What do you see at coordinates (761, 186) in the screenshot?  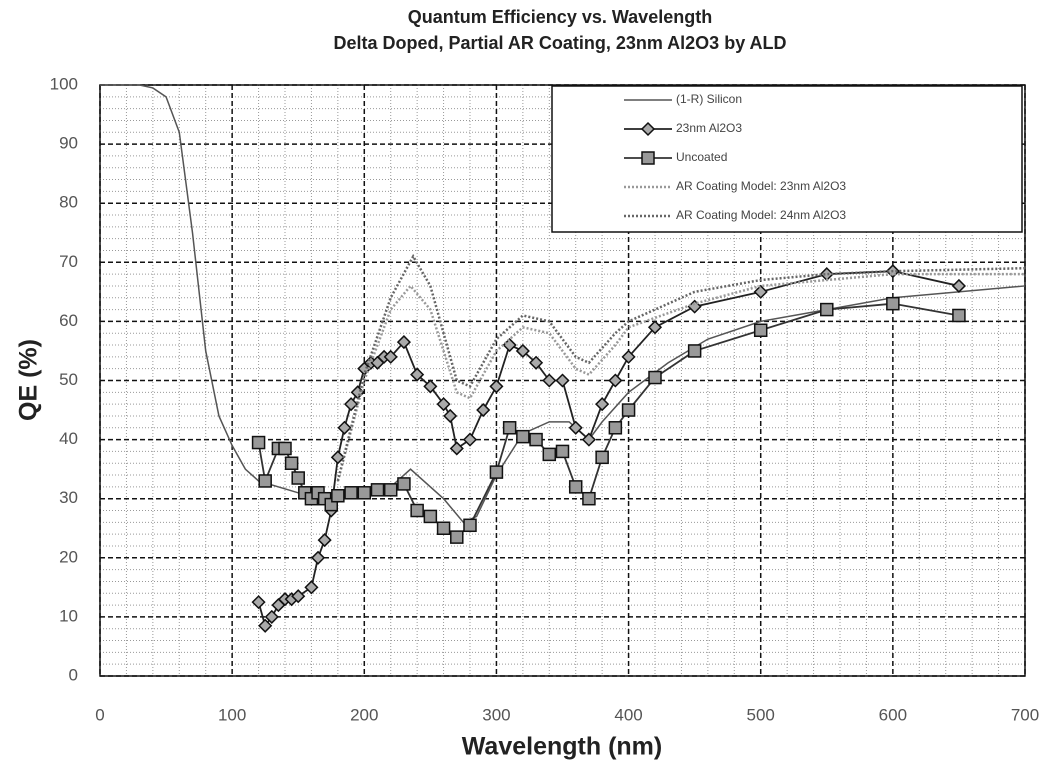 I see `legend-label: AR Coating Model: 23nm Al2O3` at bounding box center [761, 186].